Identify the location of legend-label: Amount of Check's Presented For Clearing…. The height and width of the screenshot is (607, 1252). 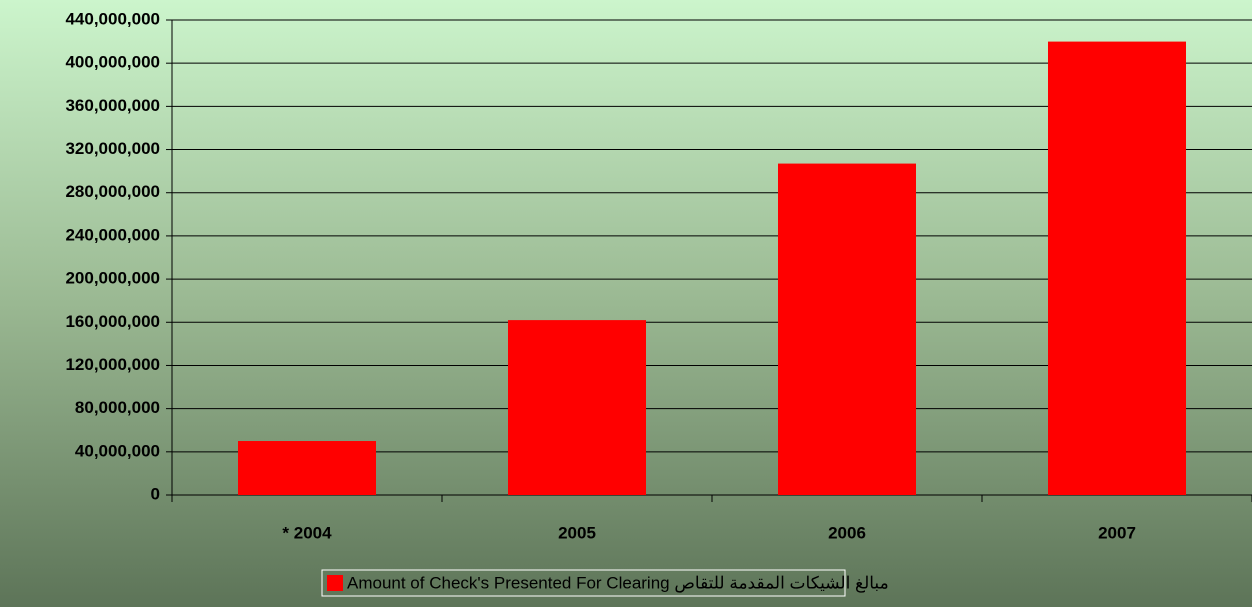
(618, 583).